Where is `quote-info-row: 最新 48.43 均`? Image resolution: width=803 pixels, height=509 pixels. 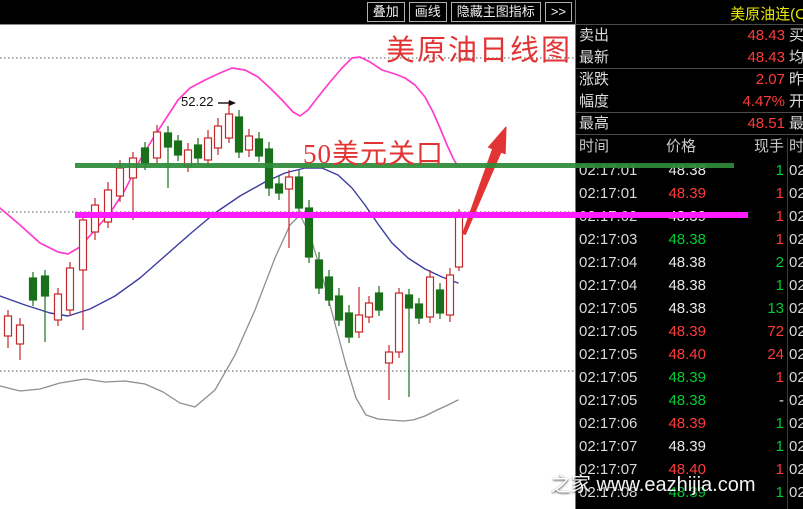
quote-info-row: 最新 48.43 均 is located at coordinates (689, 58).